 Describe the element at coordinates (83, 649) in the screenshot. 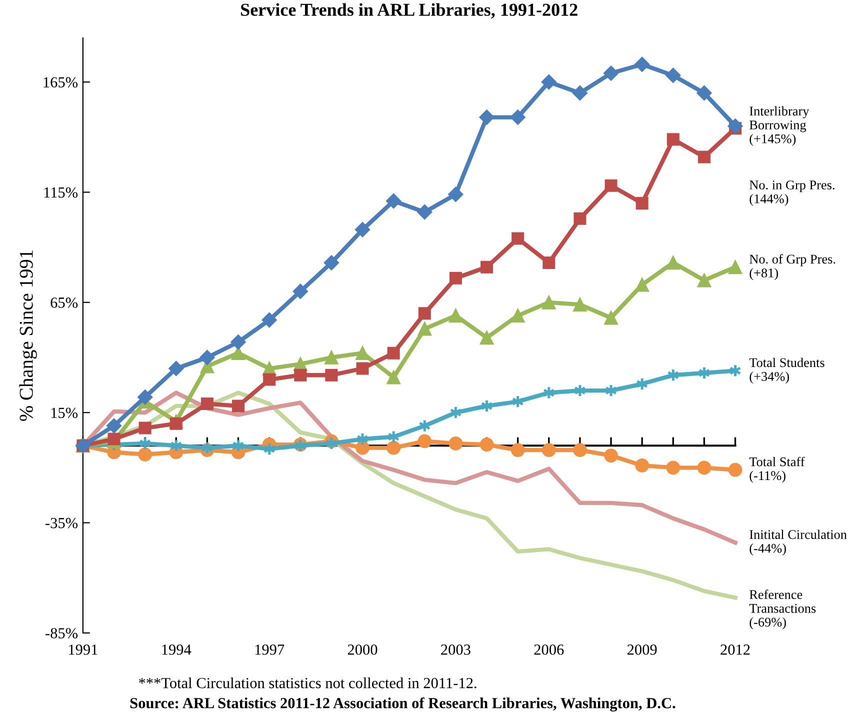

I see `x-tick-label: 1991` at that location.